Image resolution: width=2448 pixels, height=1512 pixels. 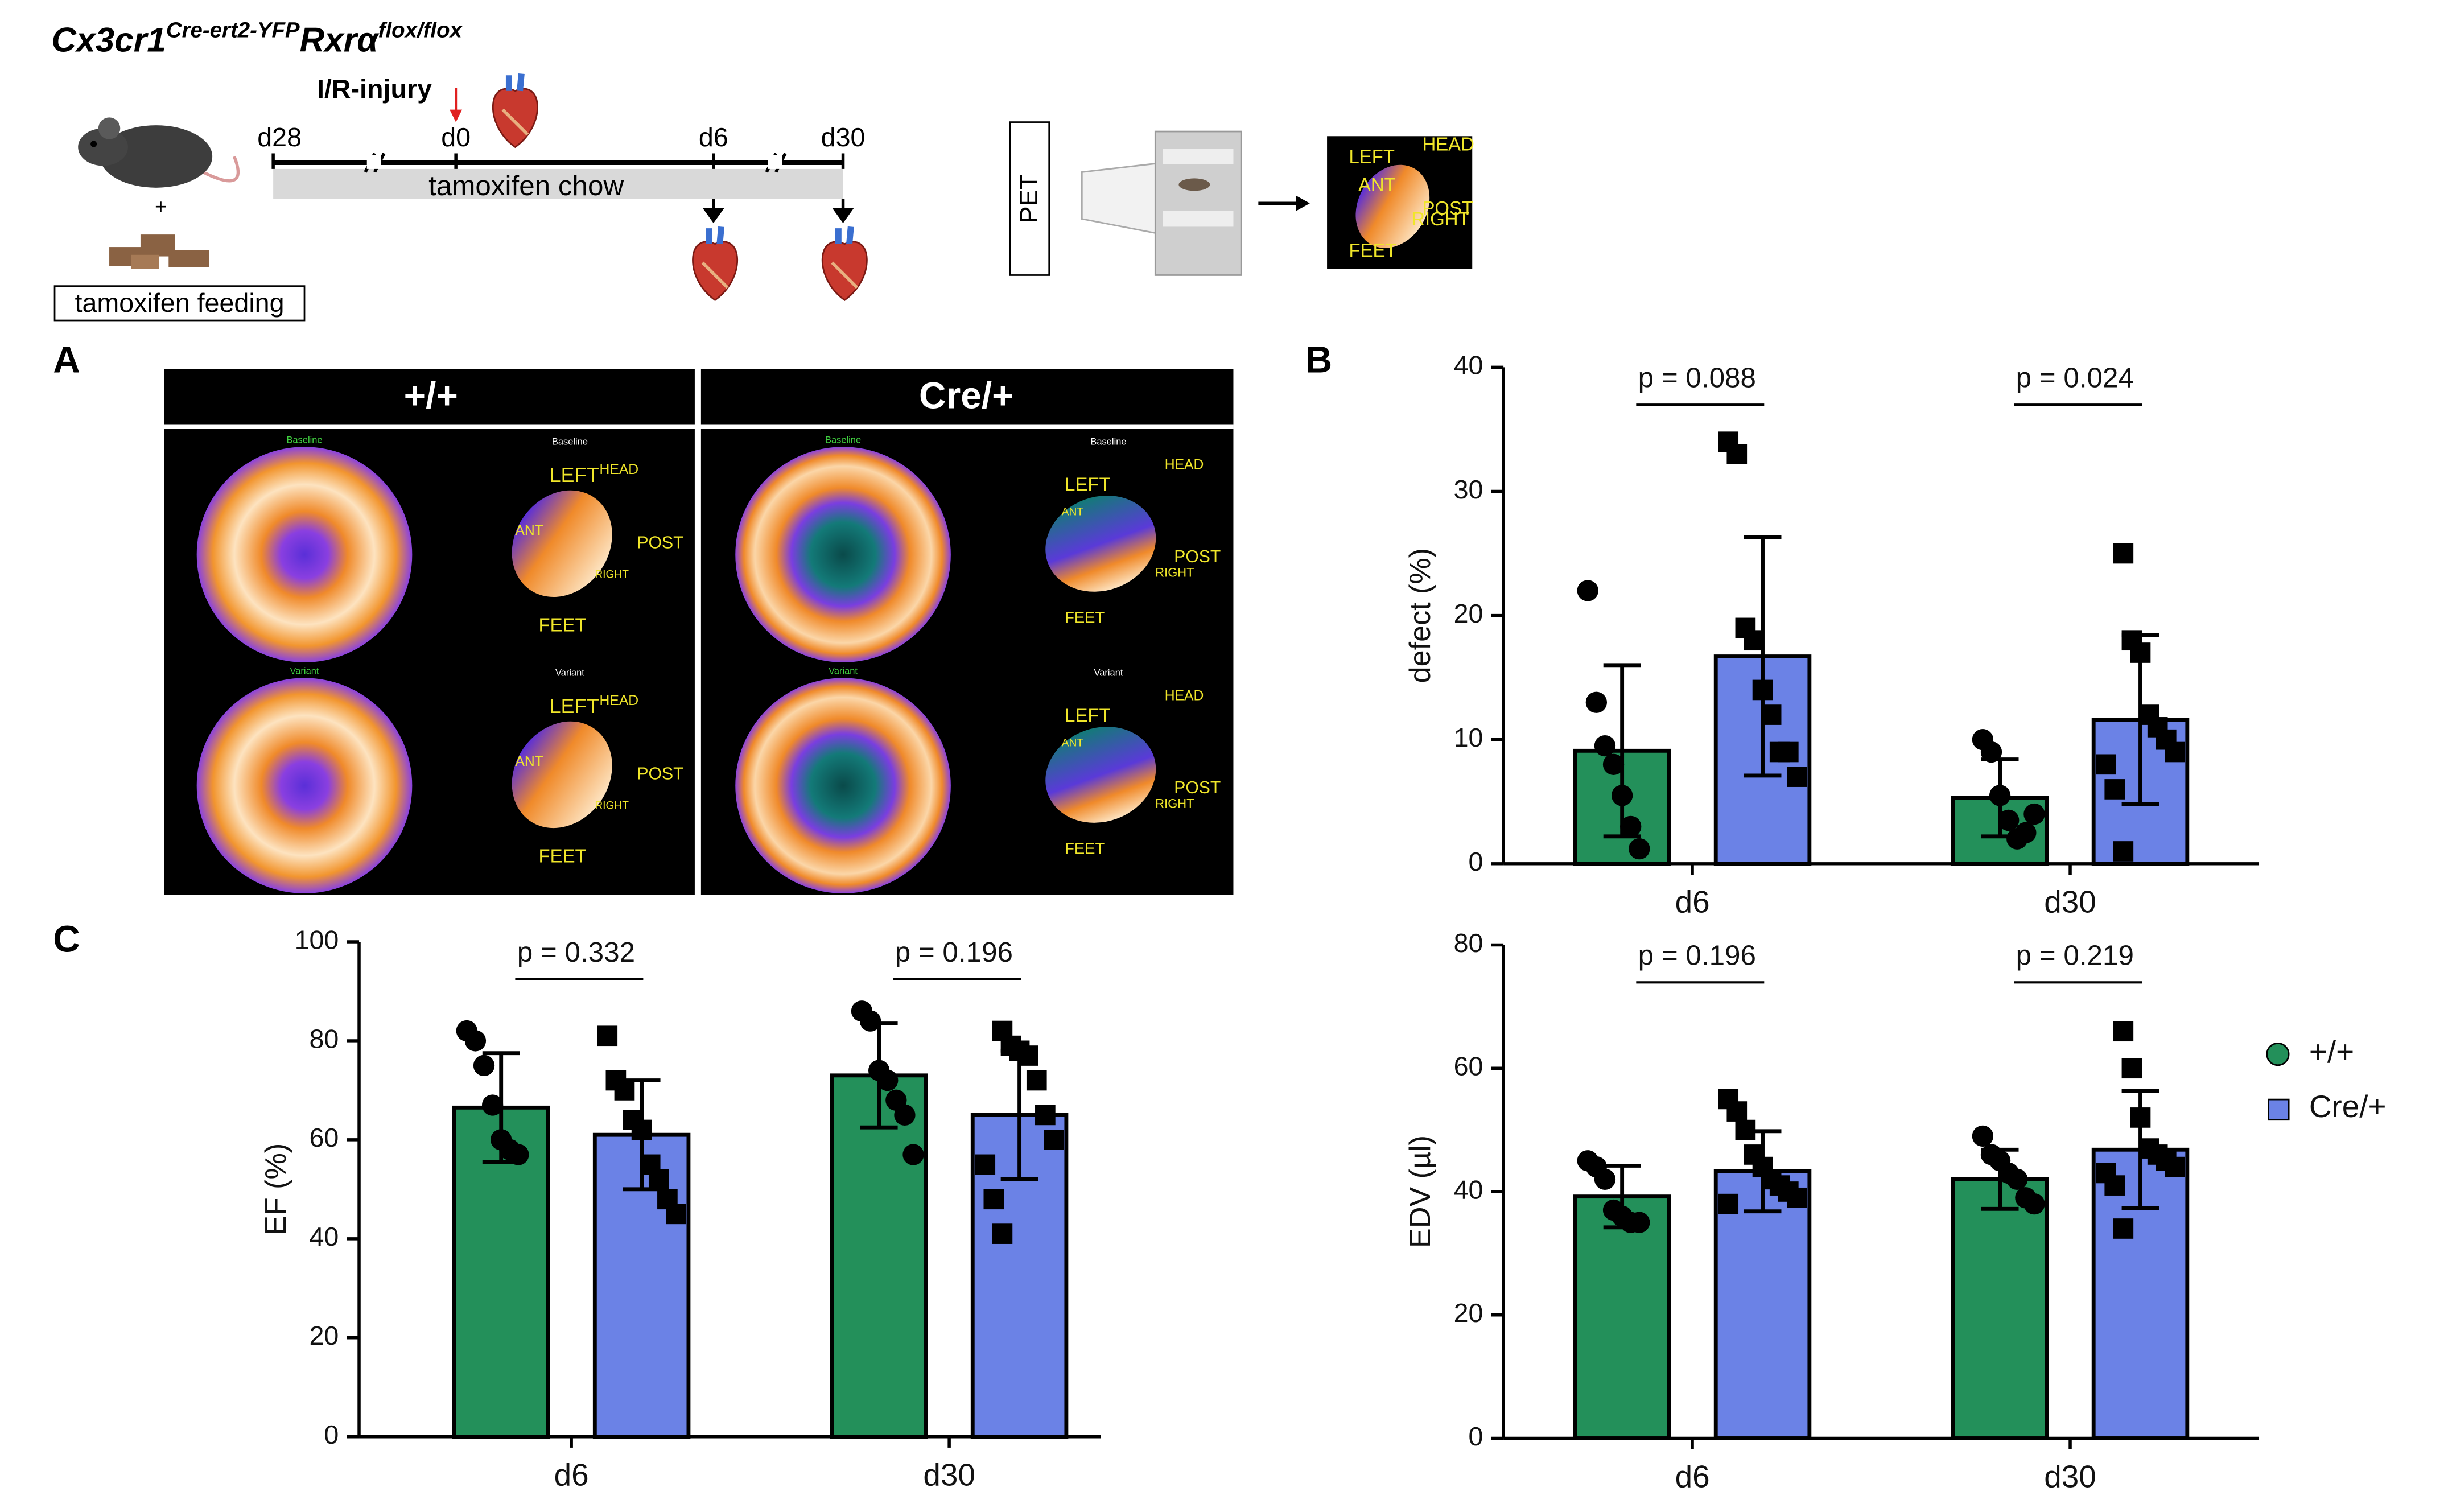 I want to click on feeding-box, so click(x=179, y=304).